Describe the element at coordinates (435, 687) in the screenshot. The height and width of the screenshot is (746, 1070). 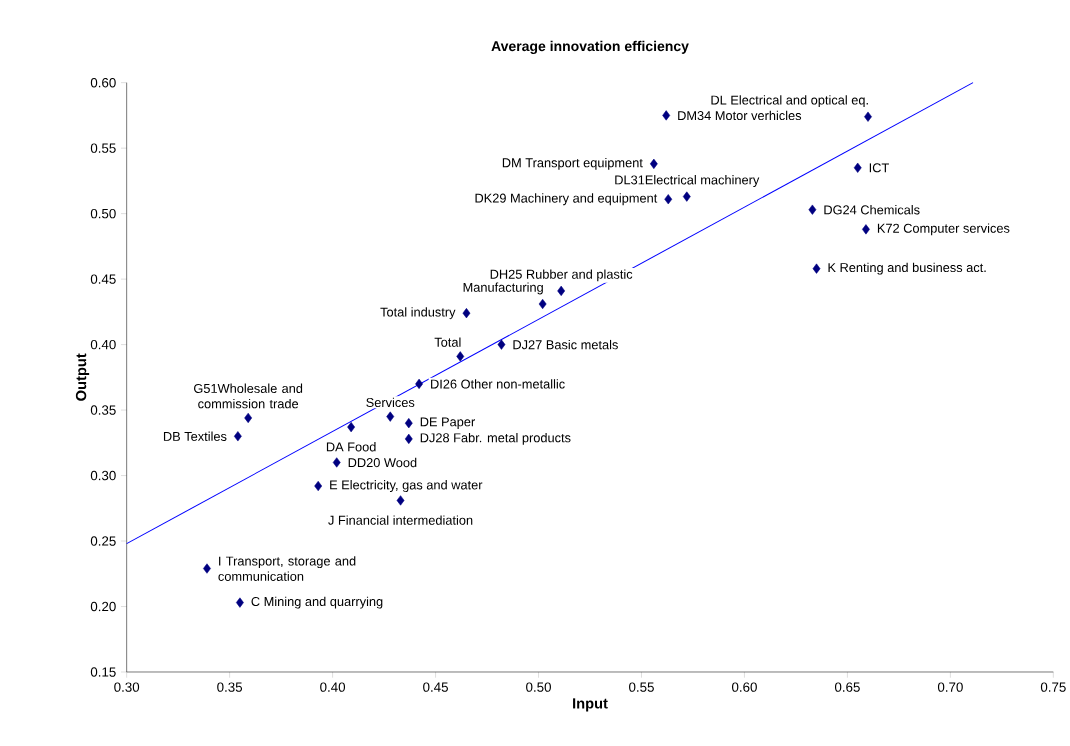
I see `x-tick-label: 0.45` at that location.